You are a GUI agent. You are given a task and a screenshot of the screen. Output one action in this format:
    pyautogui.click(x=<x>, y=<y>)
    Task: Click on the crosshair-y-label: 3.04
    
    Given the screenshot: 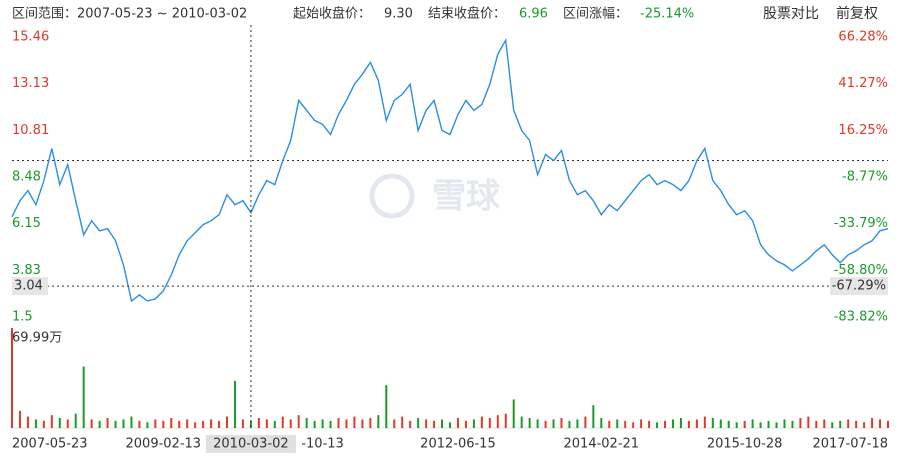 What is the action you would take?
    pyautogui.click(x=28, y=286)
    